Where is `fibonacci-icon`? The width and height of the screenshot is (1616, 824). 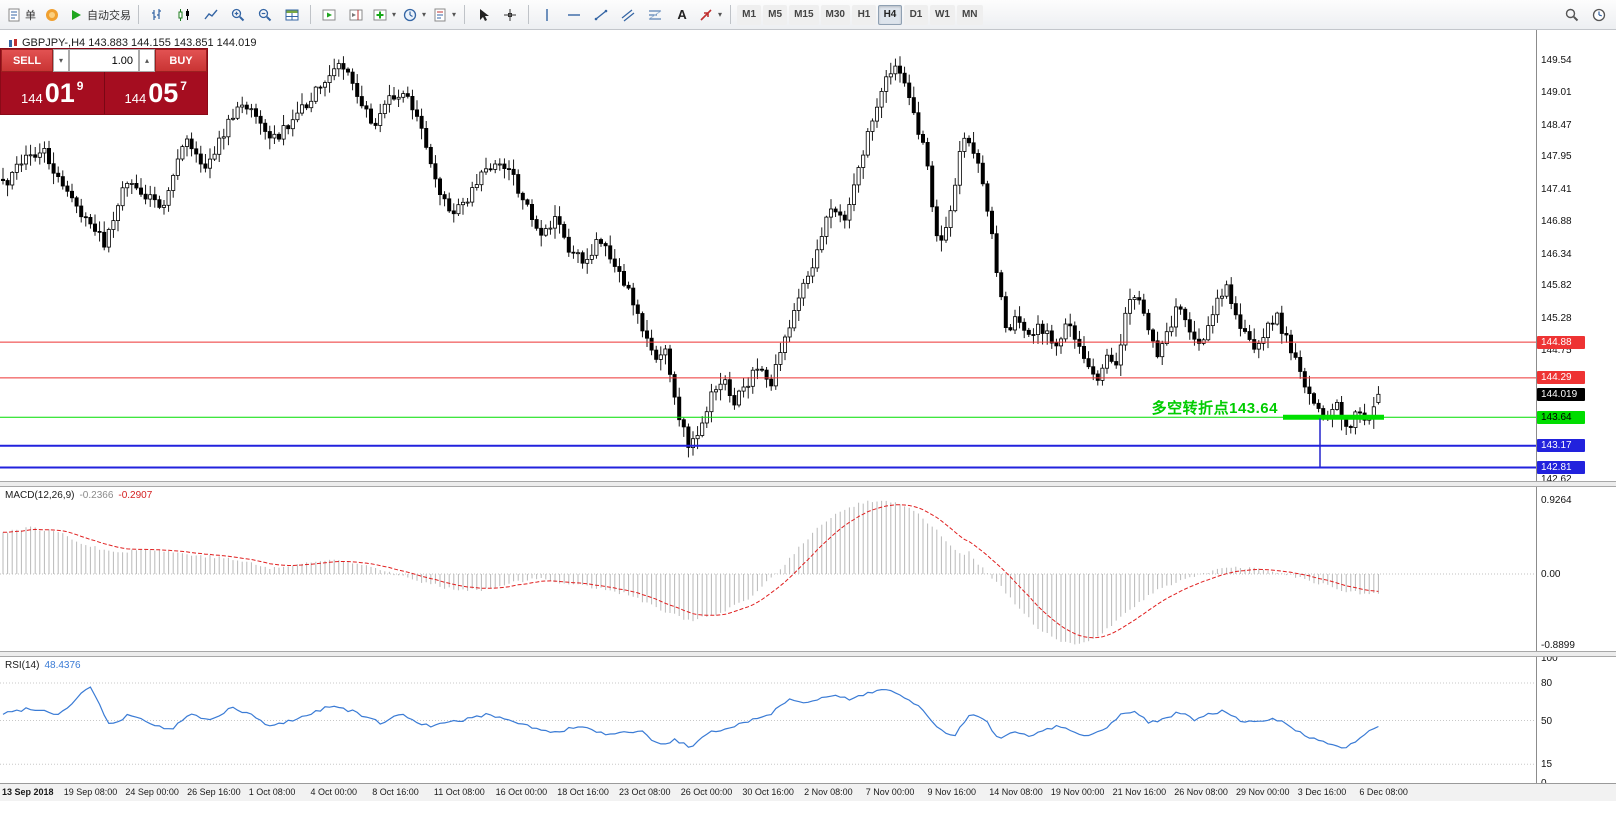 fibonacci-icon is located at coordinates (655, 14).